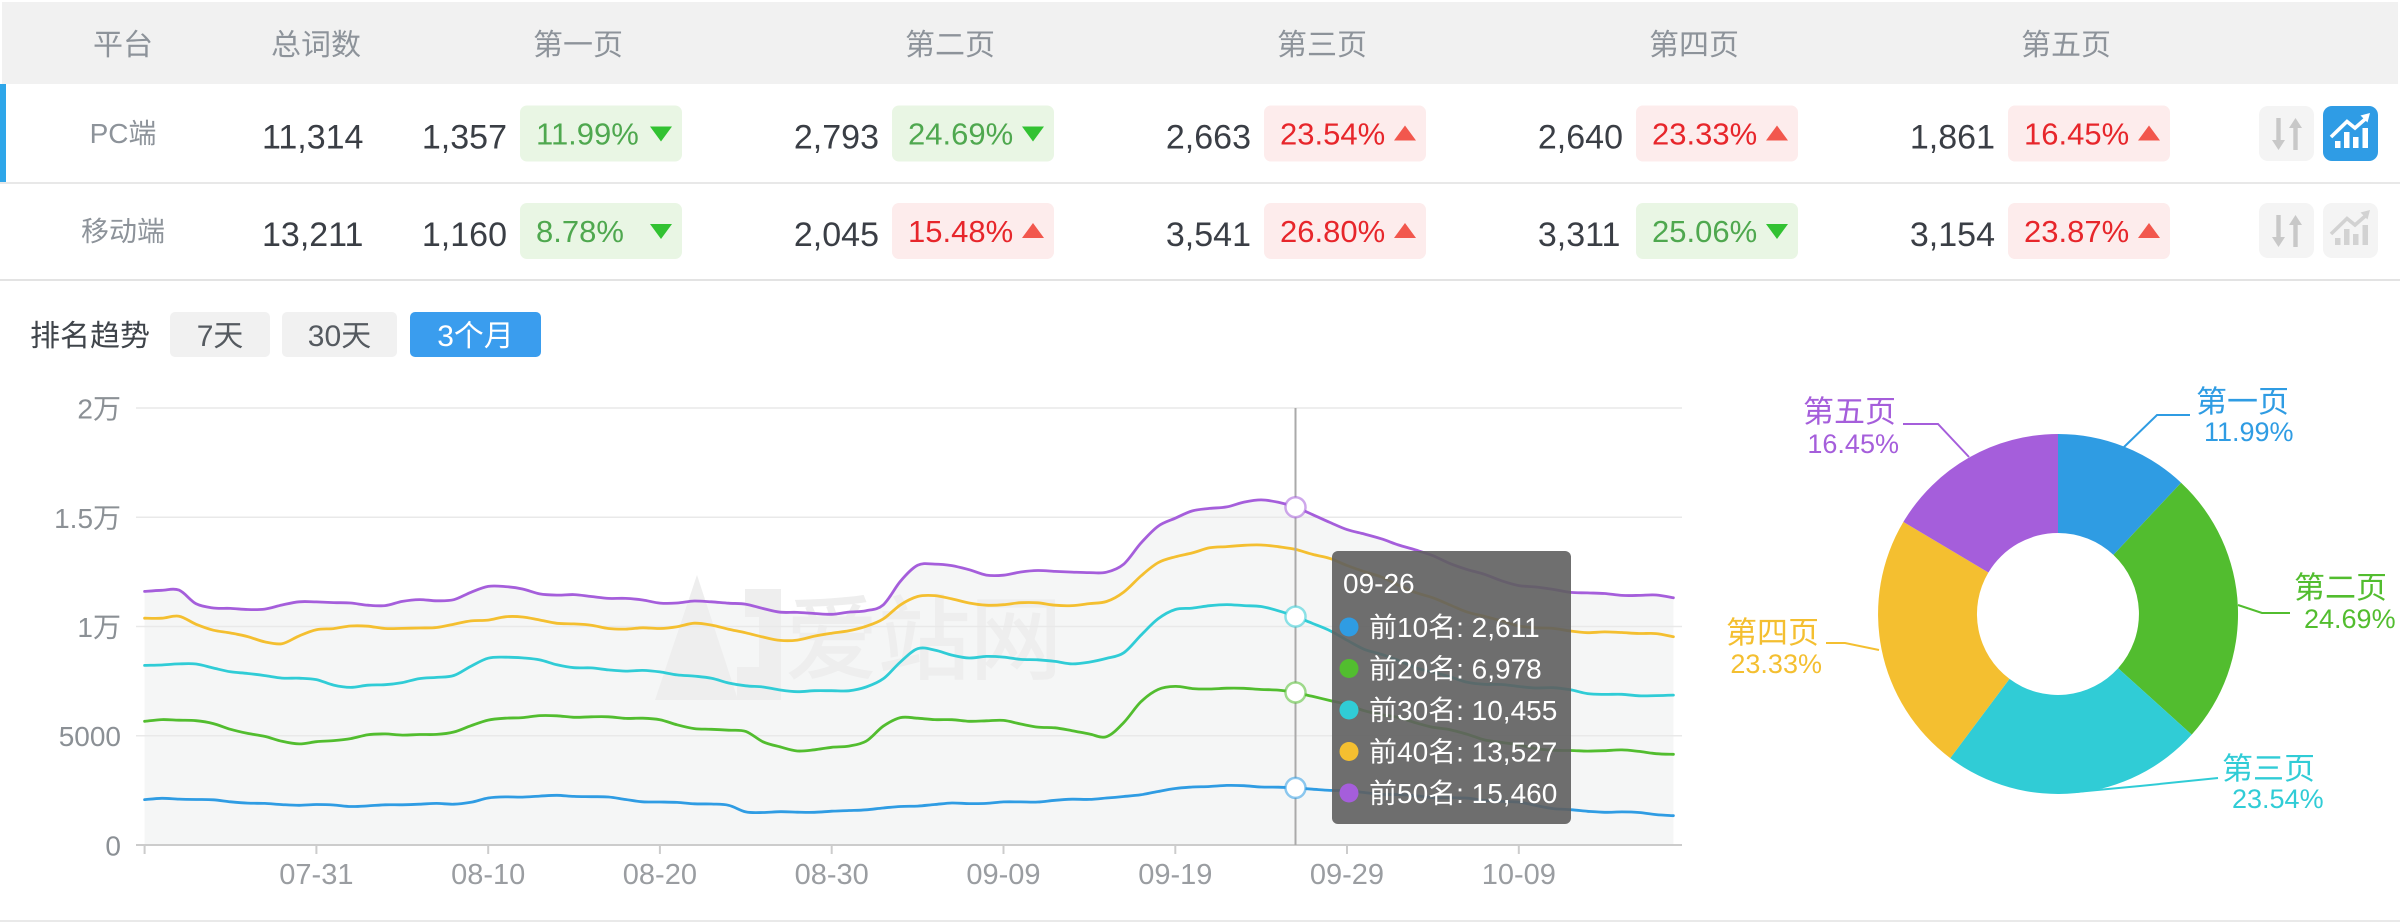 Image resolution: width=2400 pixels, height=924 pixels. I want to click on svg-text: 25.06%, so click(1704, 231).